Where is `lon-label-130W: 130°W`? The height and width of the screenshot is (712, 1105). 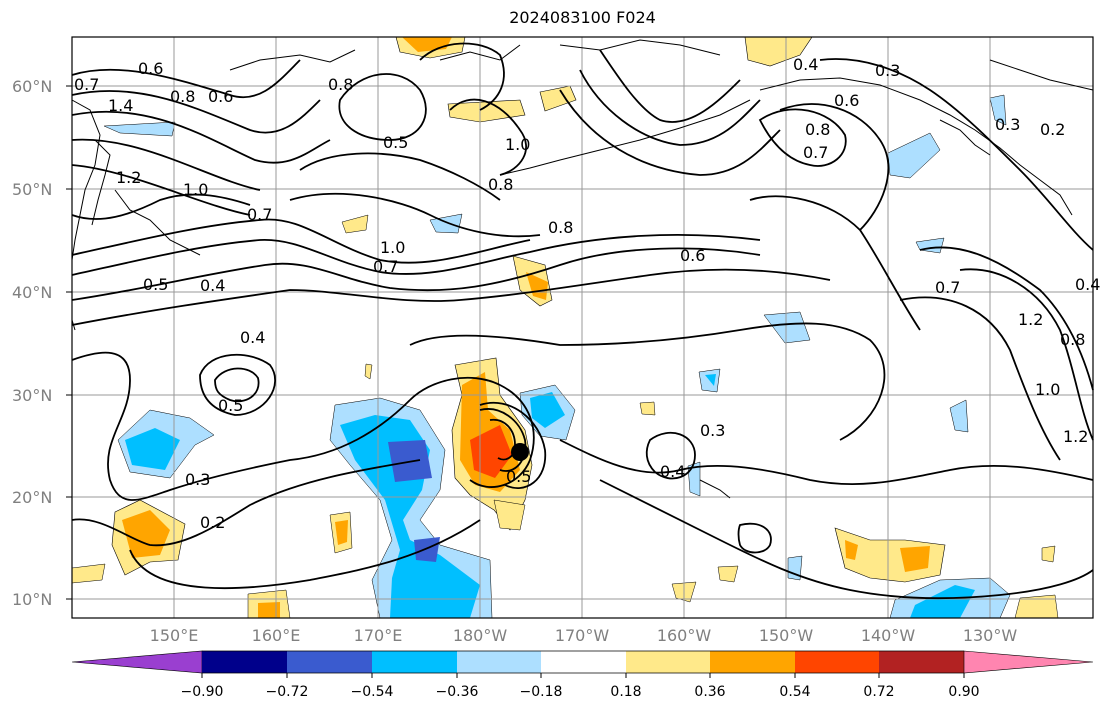 lon-label-130W: 130°W is located at coordinates (990, 635).